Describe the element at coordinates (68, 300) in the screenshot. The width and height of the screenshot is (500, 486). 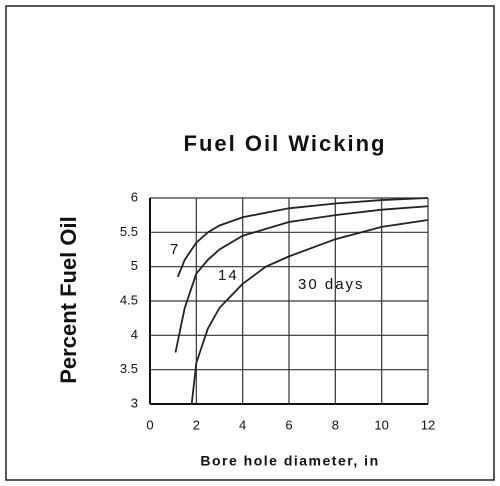
I see `y-axis-label: Percent Fuel Oil` at that location.